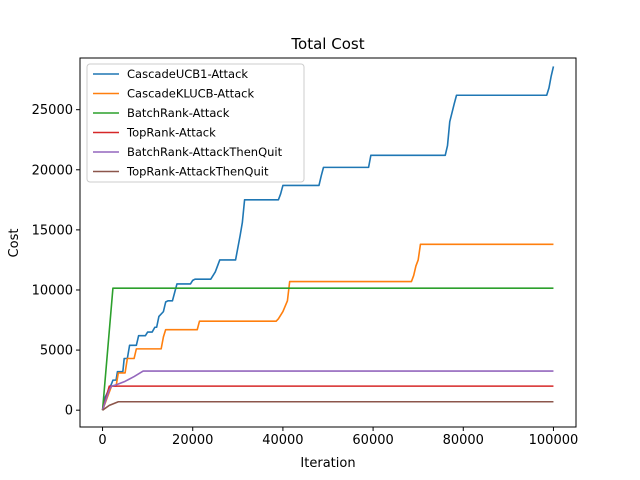 The height and width of the screenshot is (480, 640). I want to click on y-axis: 0 5000 10000 15000 20000 25000, so click(56, 261).